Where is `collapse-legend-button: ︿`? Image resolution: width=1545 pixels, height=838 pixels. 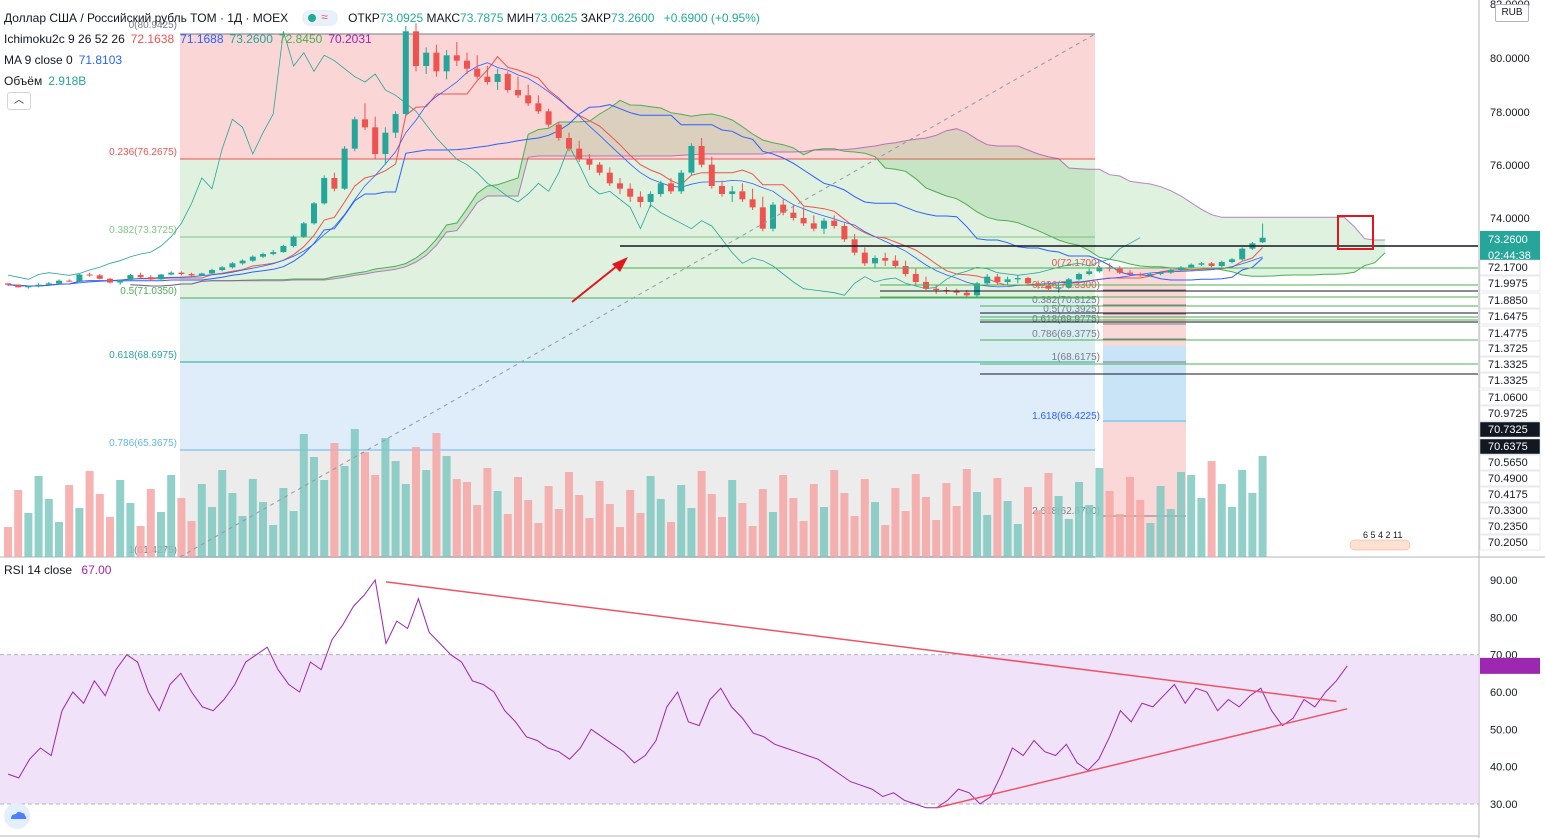 collapse-legend-button: ︿ is located at coordinates (19, 101).